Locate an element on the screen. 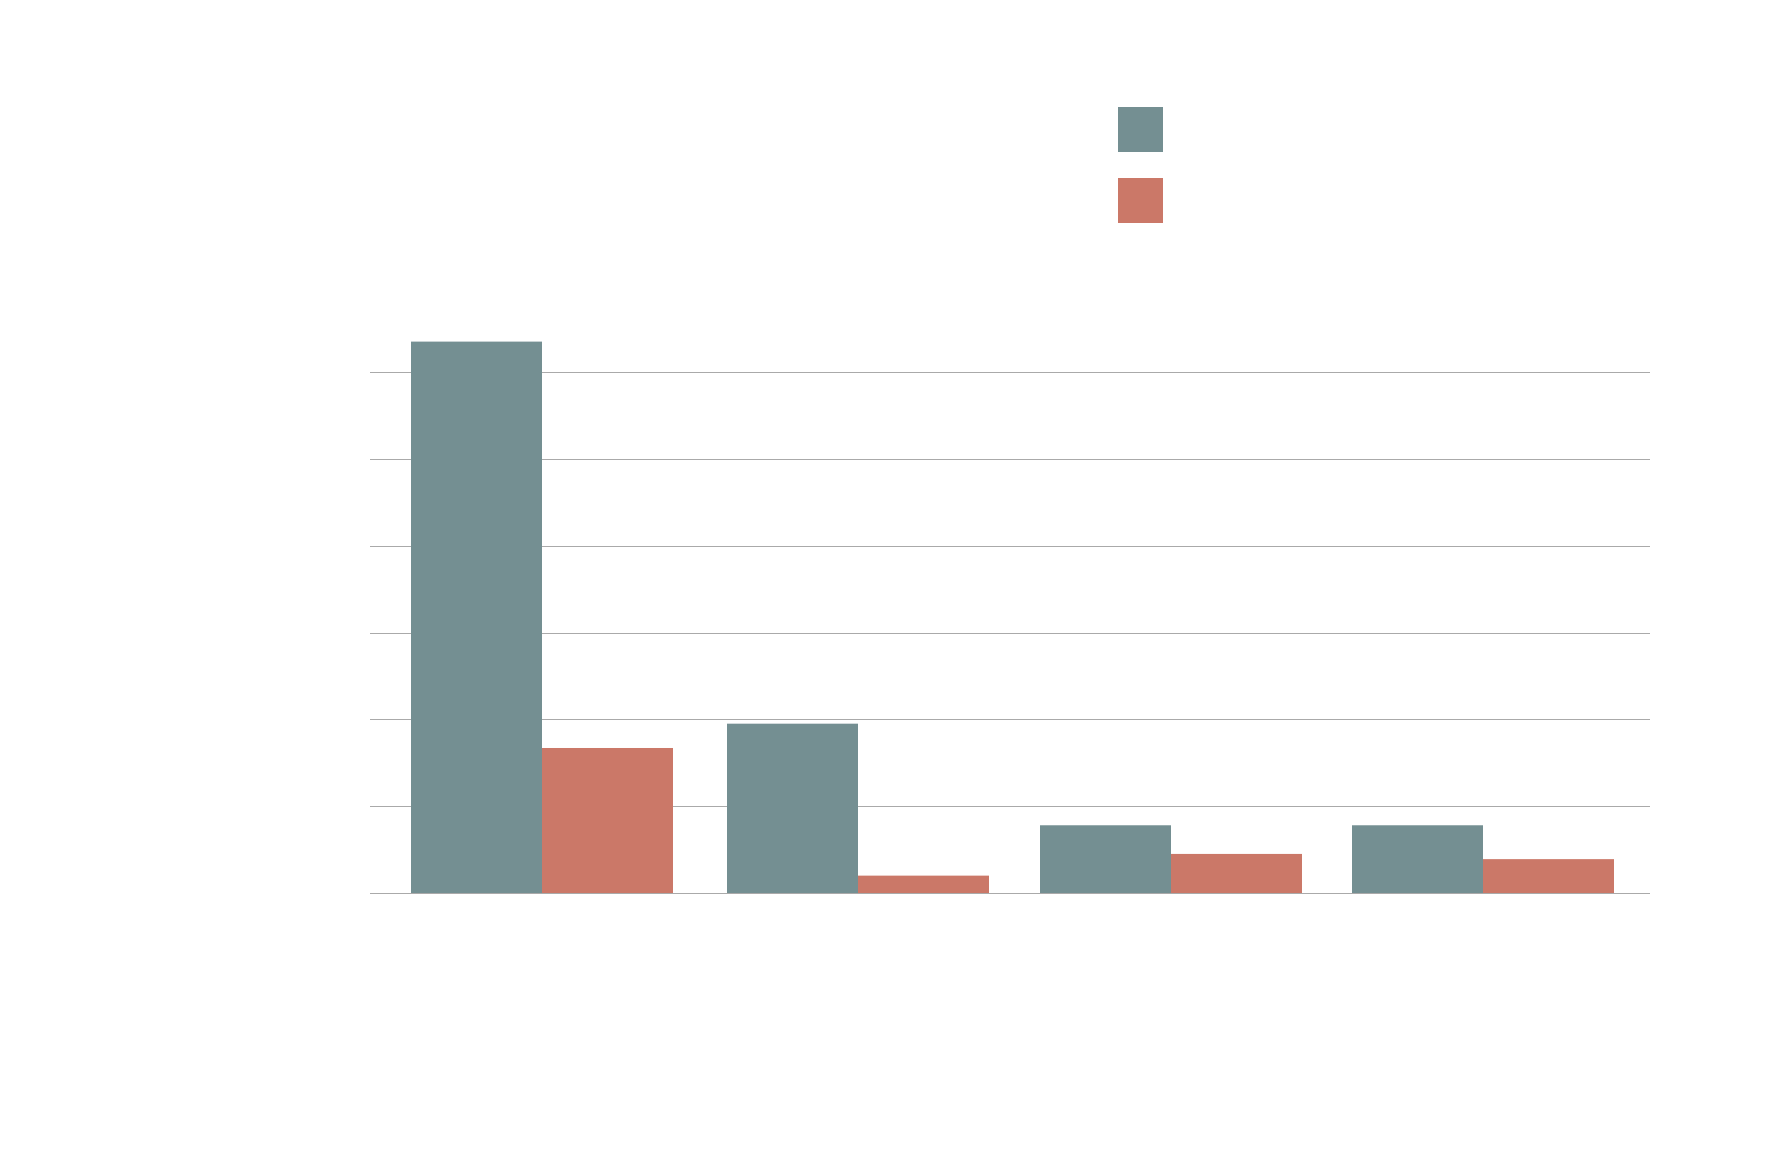  bar-series2-cat2 is located at coordinates (923, 884).